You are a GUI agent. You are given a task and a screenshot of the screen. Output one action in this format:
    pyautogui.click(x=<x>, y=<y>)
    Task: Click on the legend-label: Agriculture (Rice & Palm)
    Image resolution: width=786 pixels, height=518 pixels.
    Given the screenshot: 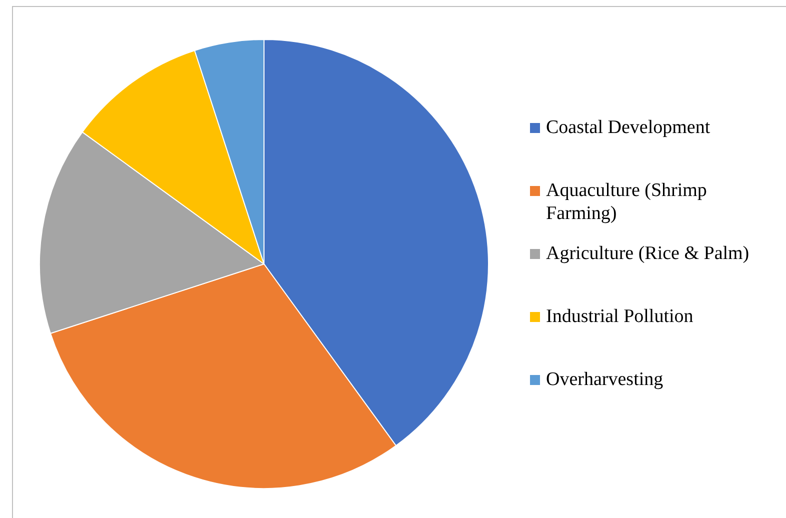 What is the action you would take?
    pyautogui.click(x=648, y=253)
    